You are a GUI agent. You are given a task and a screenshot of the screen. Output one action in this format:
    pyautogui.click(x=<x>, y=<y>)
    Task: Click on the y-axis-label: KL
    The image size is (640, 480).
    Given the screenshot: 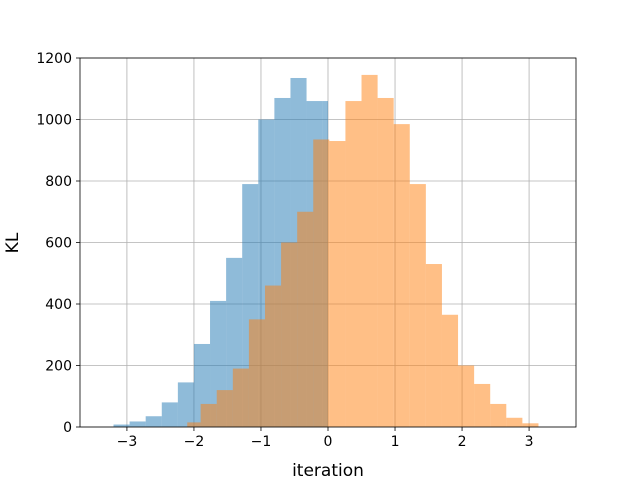 What is the action you would take?
    pyautogui.click(x=13, y=242)
    